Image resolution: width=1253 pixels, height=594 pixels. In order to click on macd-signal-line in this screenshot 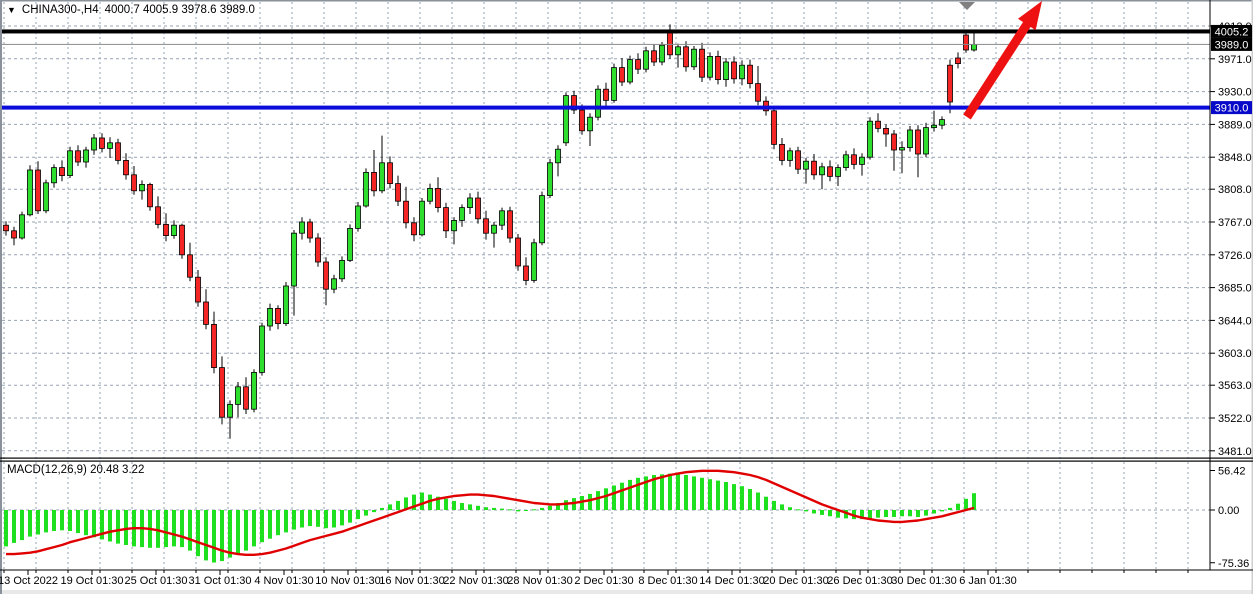, I will do `click(490, 512)`.